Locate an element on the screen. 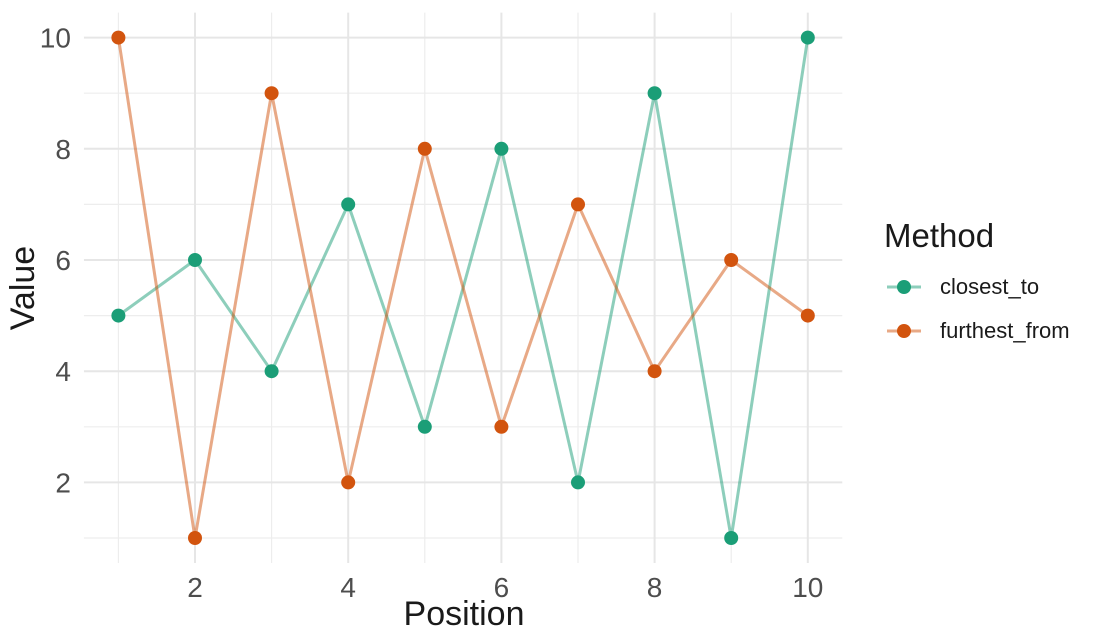 The width and height of the screenshot is (1104, 644). y-tick-label: 8 is located at coordinates (63, 149).